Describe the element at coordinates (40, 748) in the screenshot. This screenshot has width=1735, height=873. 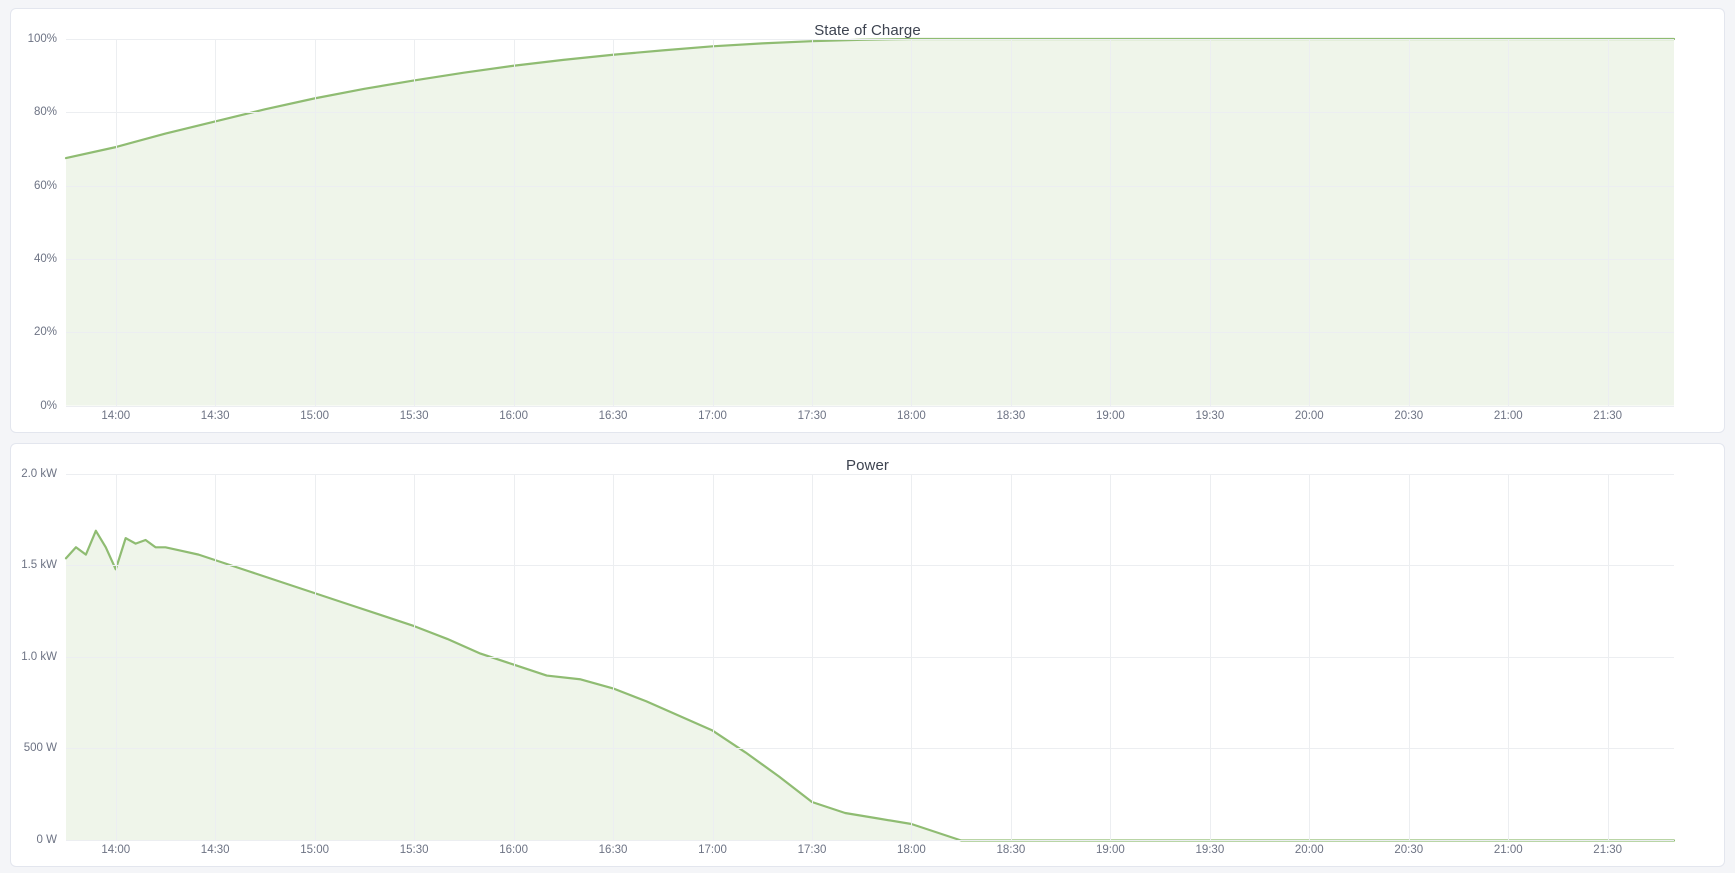
I see `power-y-tick-label: 500 W` at that location.